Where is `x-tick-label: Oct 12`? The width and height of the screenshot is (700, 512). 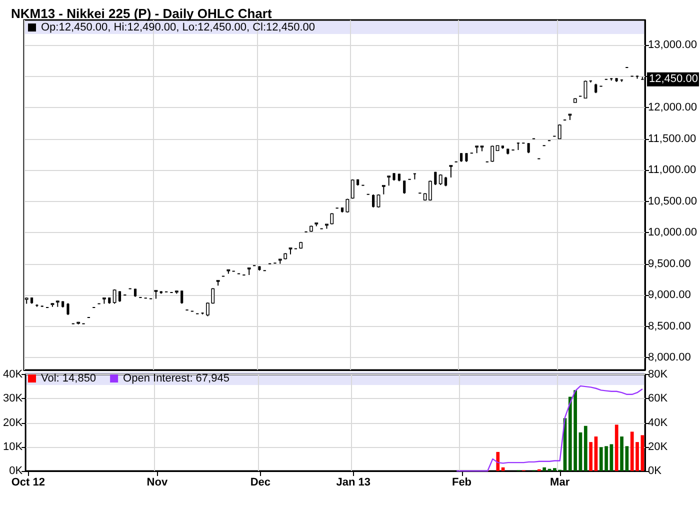
x-tick-label: Oct 12 is located at coordinates (28, 482).